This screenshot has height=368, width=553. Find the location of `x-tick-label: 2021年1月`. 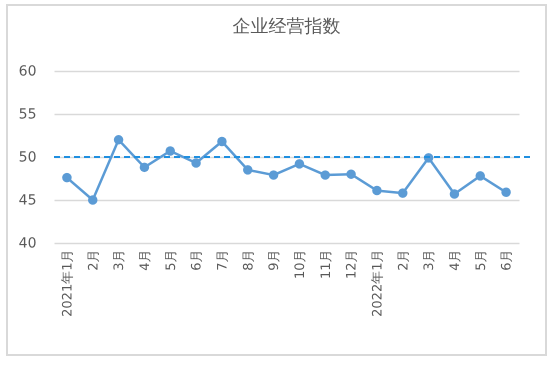

x-tick-label: 2021年1月 is located at coordinates (68, 283).